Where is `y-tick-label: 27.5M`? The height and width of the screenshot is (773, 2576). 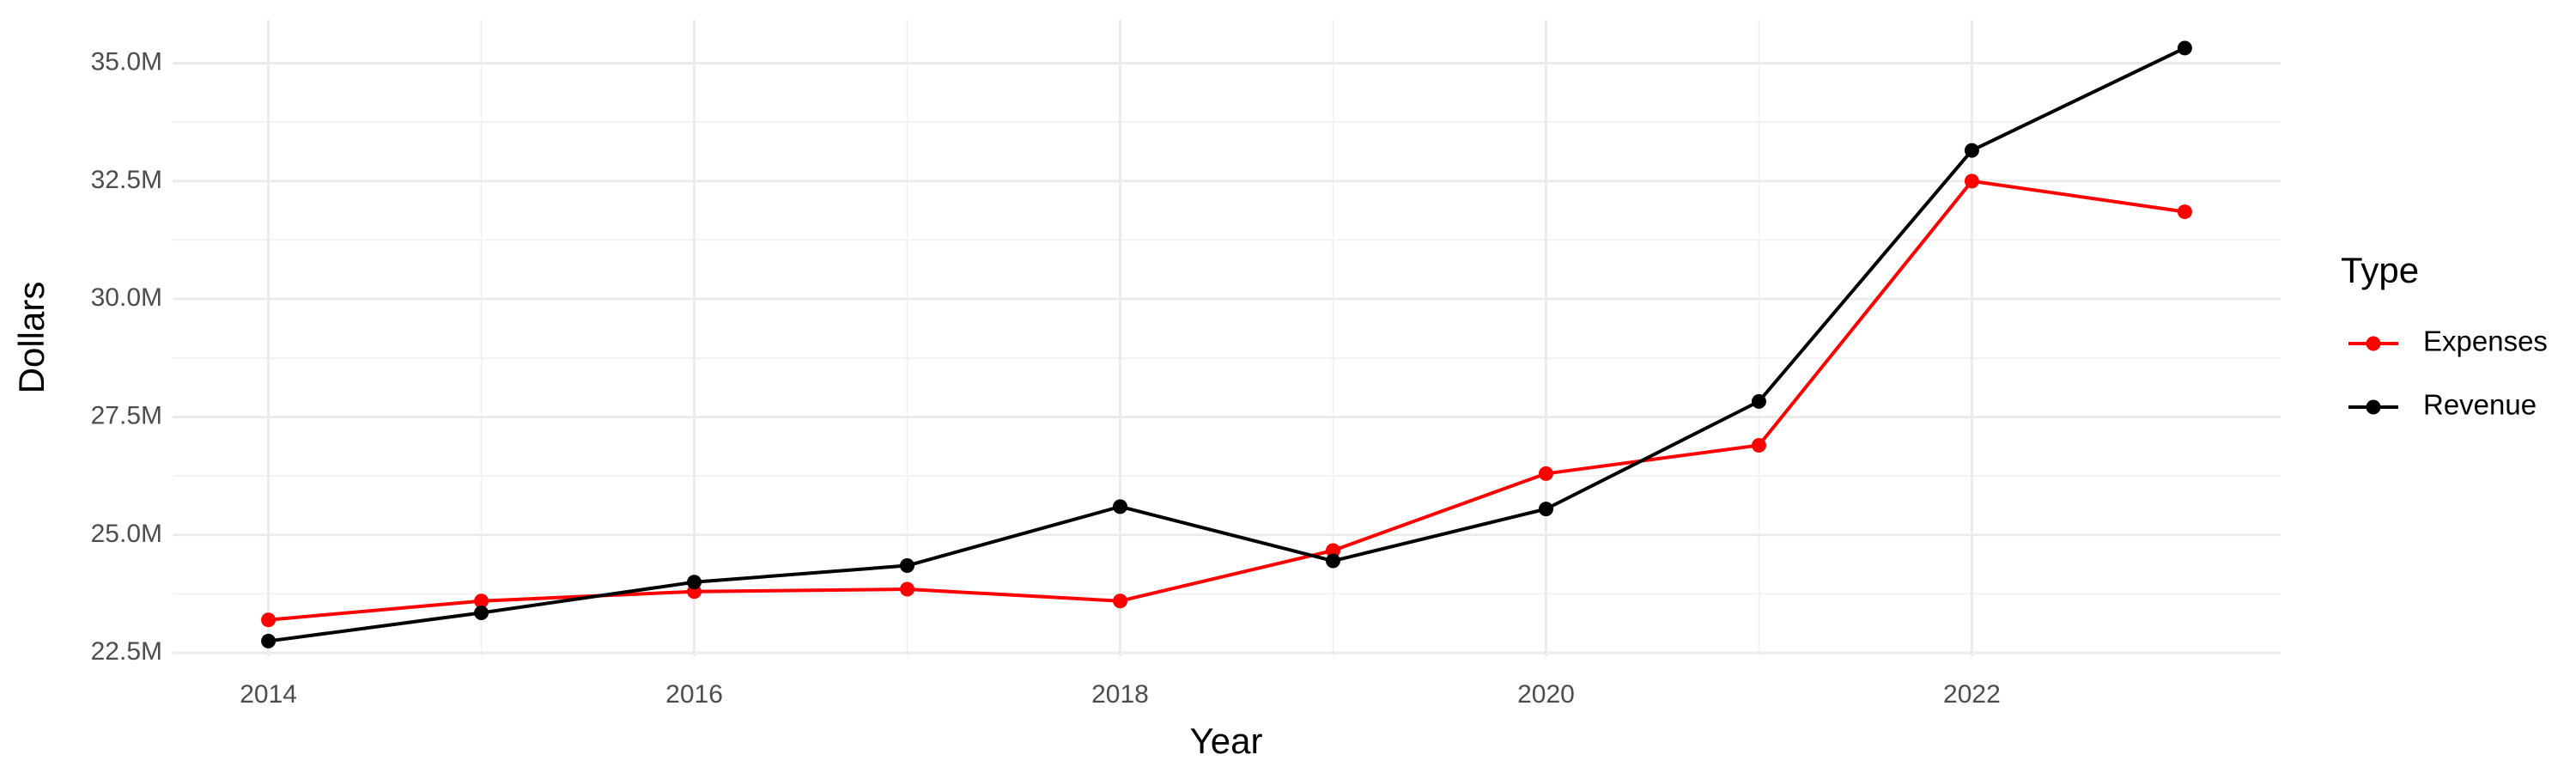 y-tick-label: 27.5M is located at coordinates (127, 415).